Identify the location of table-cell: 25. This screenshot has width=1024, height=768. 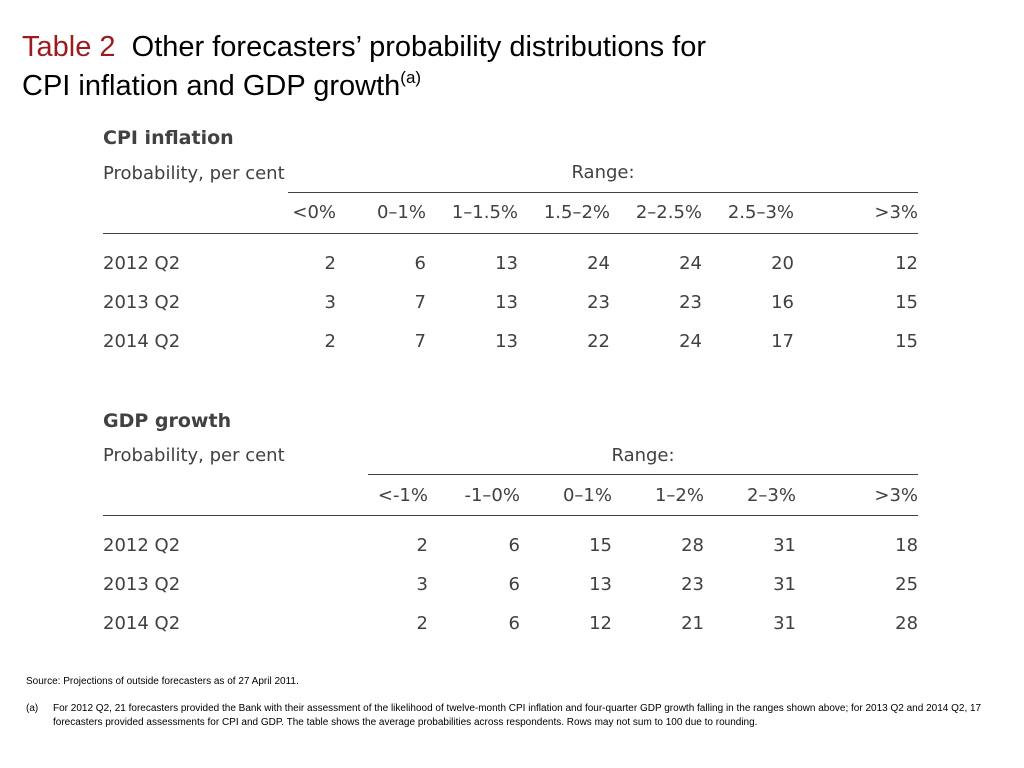
(907, 584).